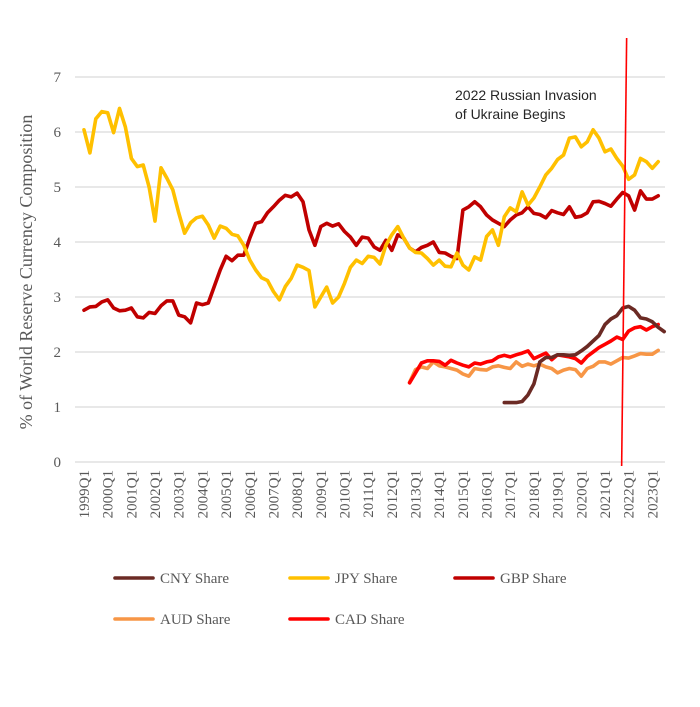  I want to click on x-tick-label: 2004Q1, so click(203, 494).